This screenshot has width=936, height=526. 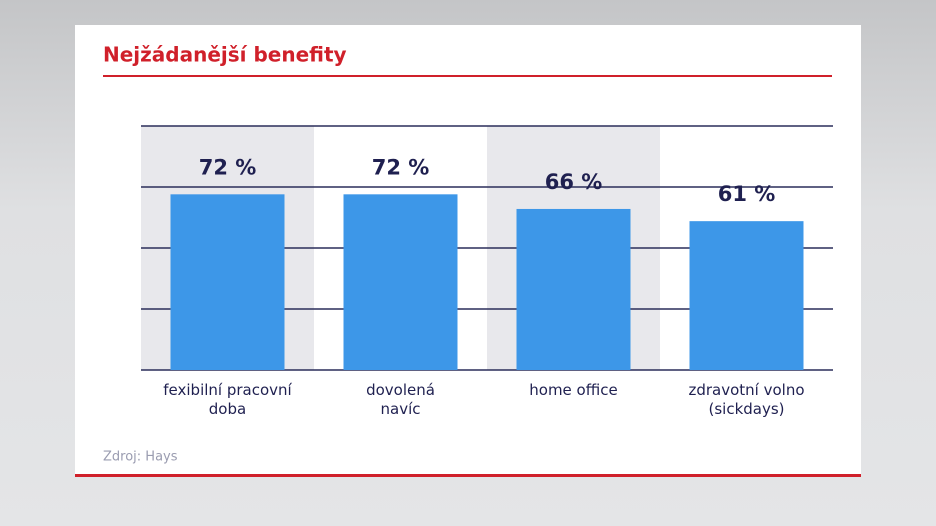 What do you see at coordinates (573, 390) in the screenshot?
I see `x-tick-label: home office` at bounding box center [573, 390].